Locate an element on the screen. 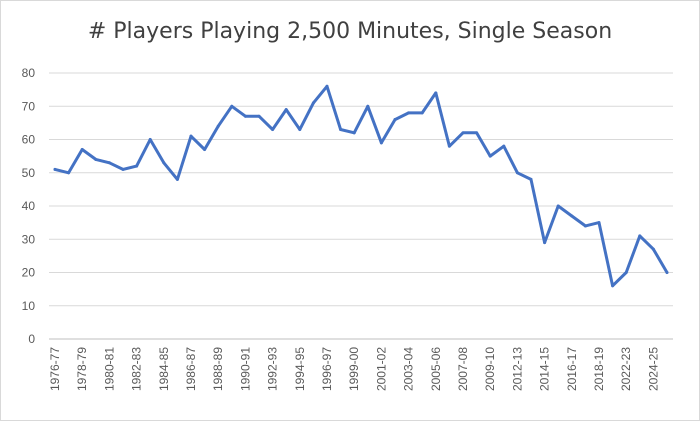 This screenshot has width=700, height=421. x-tick-label: 2022-23 is located at coordinates (626, 369).